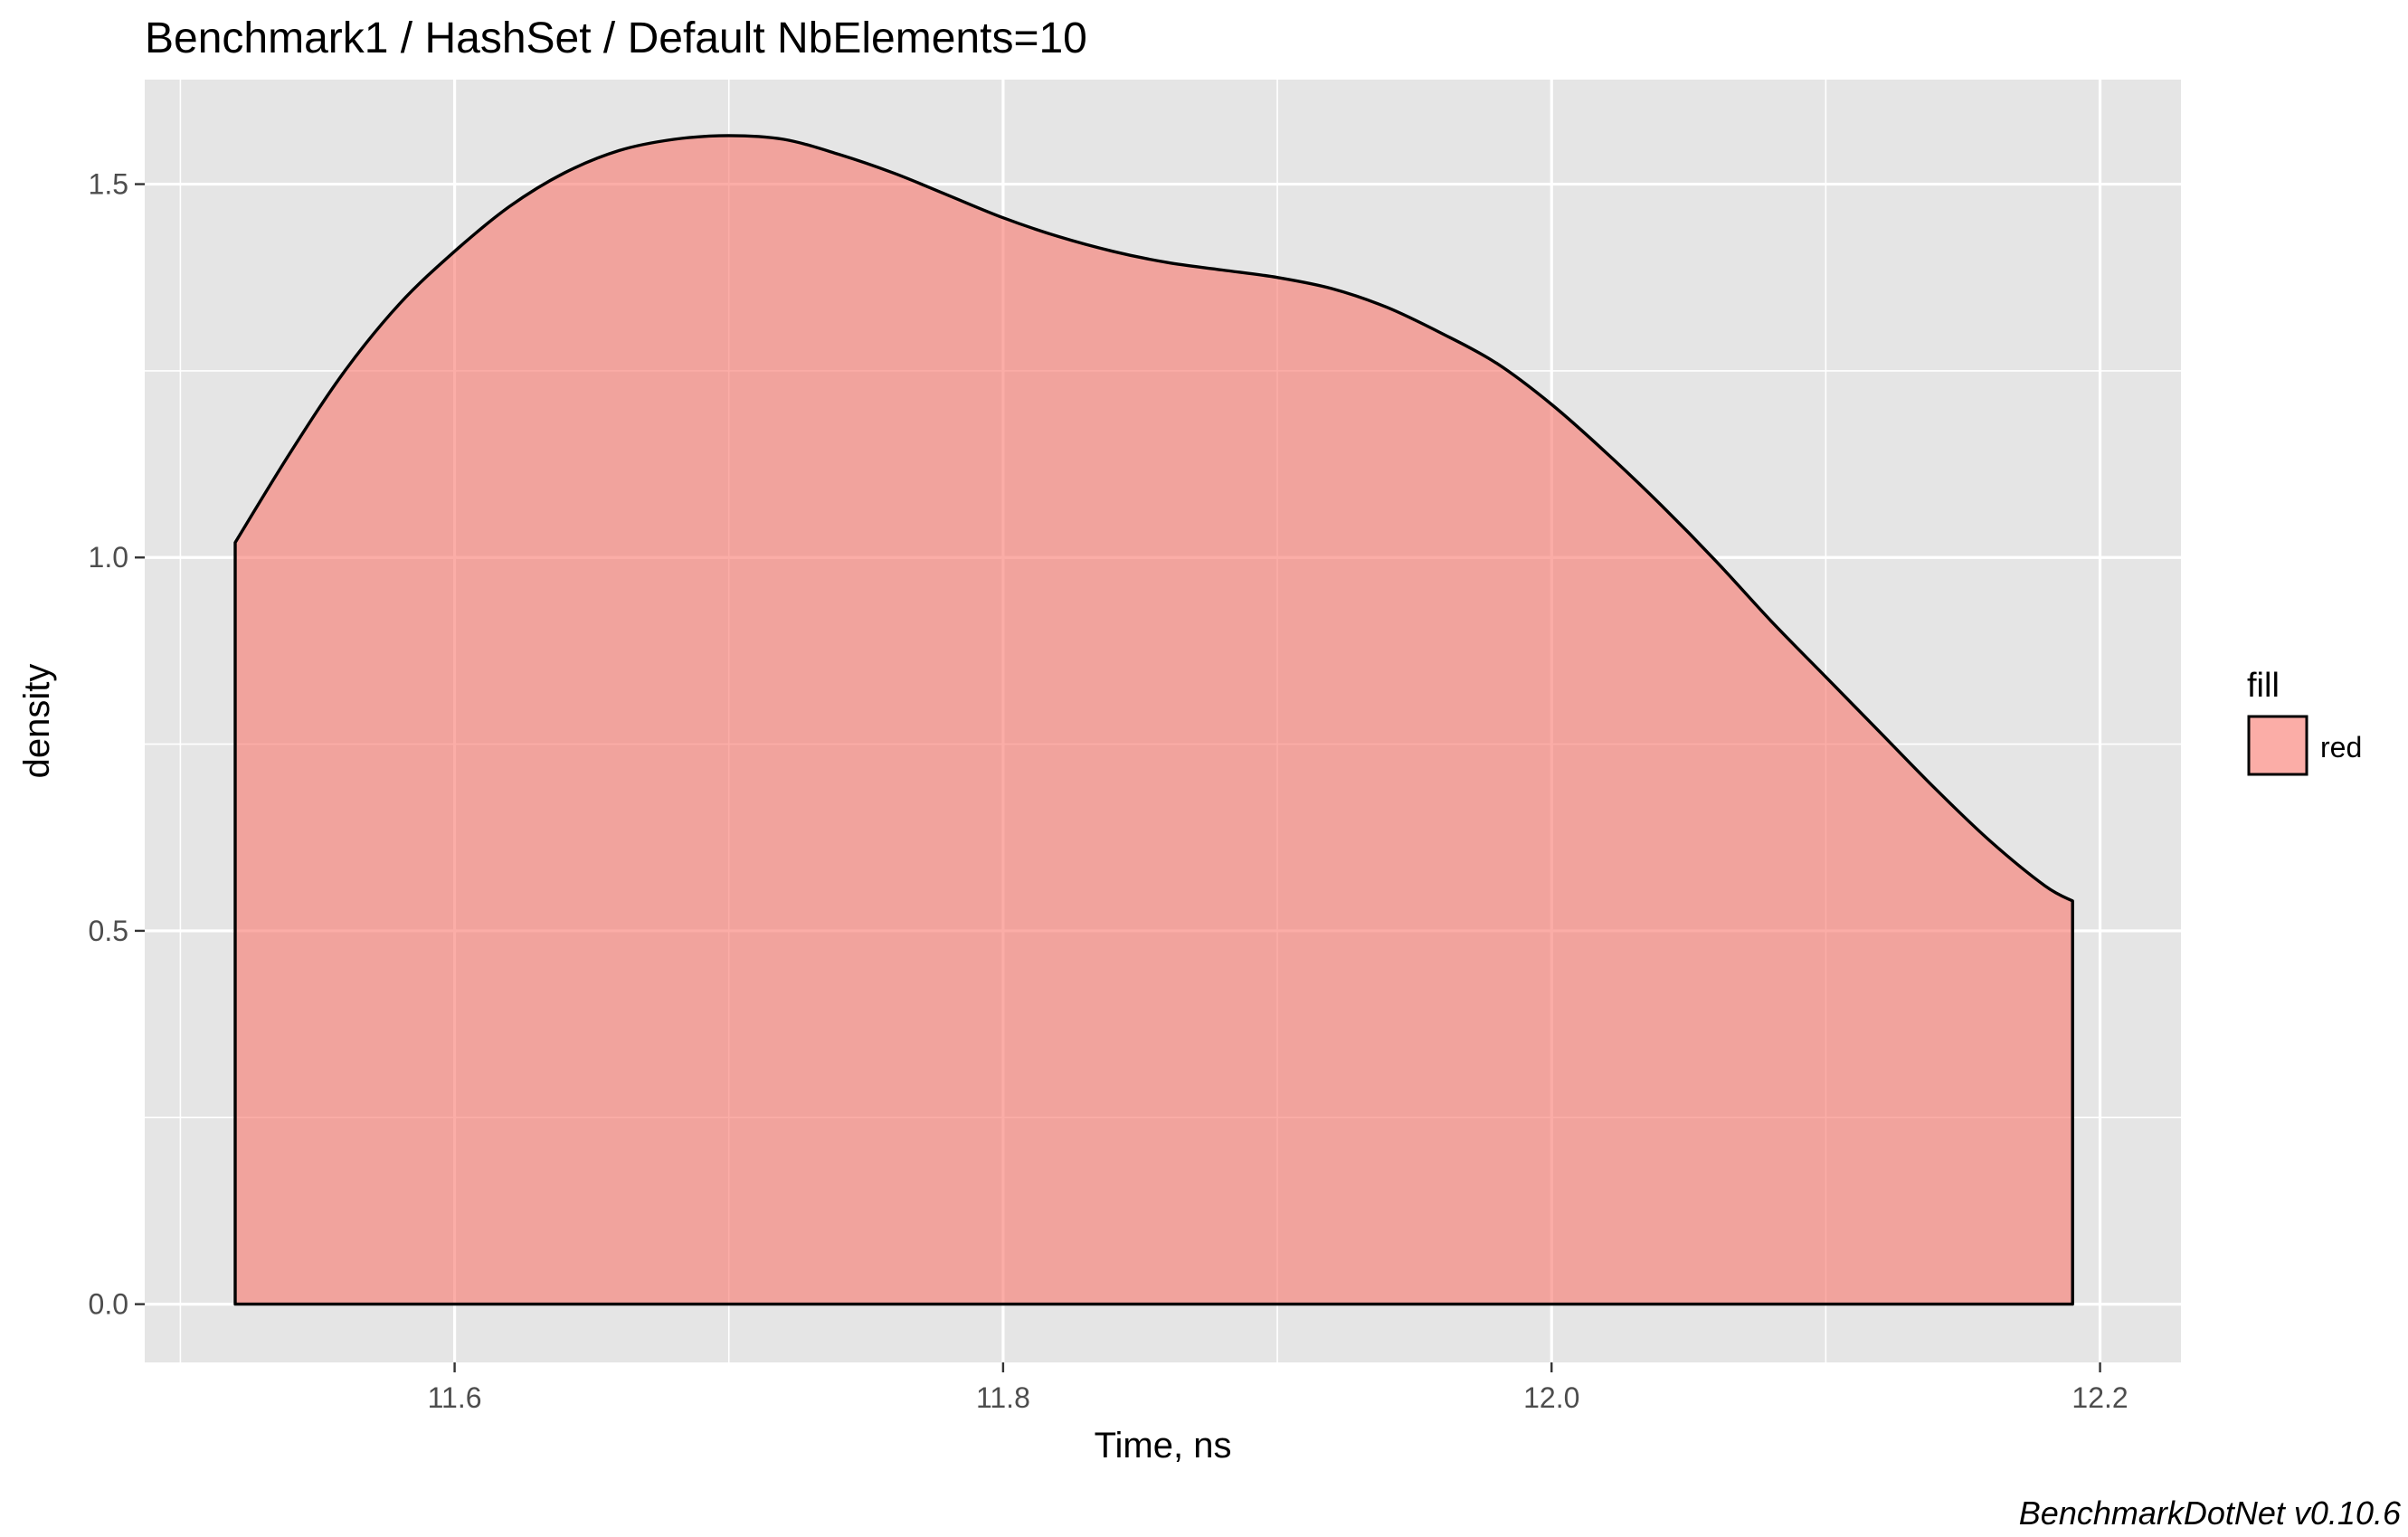 This screenshot has width=2408, height=1537. Describe the element at coordinates (1551, 1397) in the screenshot. I see `x-tick-label: 12.0` at that location.